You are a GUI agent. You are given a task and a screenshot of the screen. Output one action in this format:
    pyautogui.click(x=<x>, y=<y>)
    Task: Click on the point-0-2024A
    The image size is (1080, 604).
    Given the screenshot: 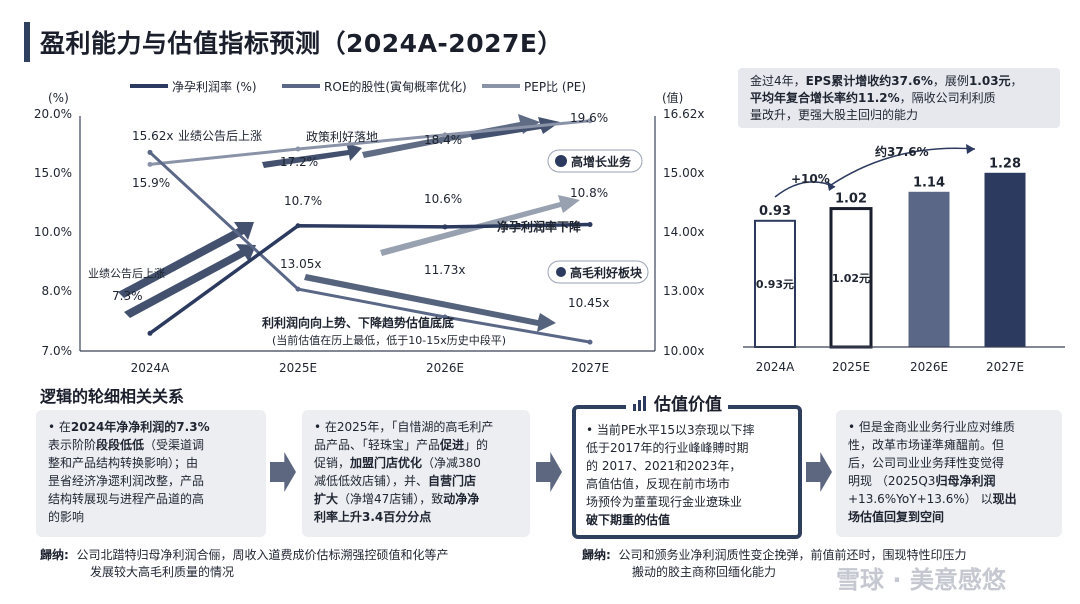 What is the action you would take?
    pyautogui.click(x=150, y=333)
    